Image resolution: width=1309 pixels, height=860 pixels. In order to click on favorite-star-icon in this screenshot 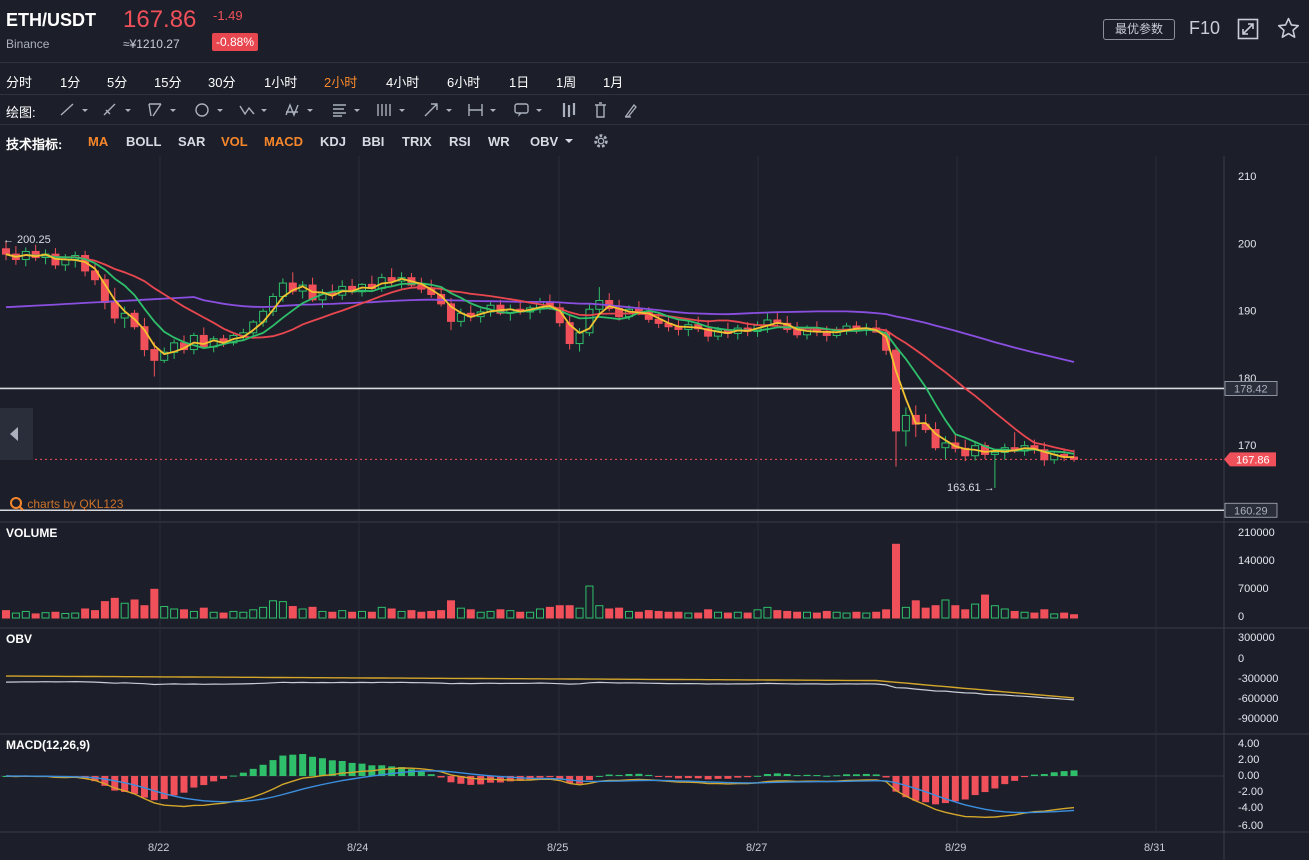, I will do `click(1288, 28)`.